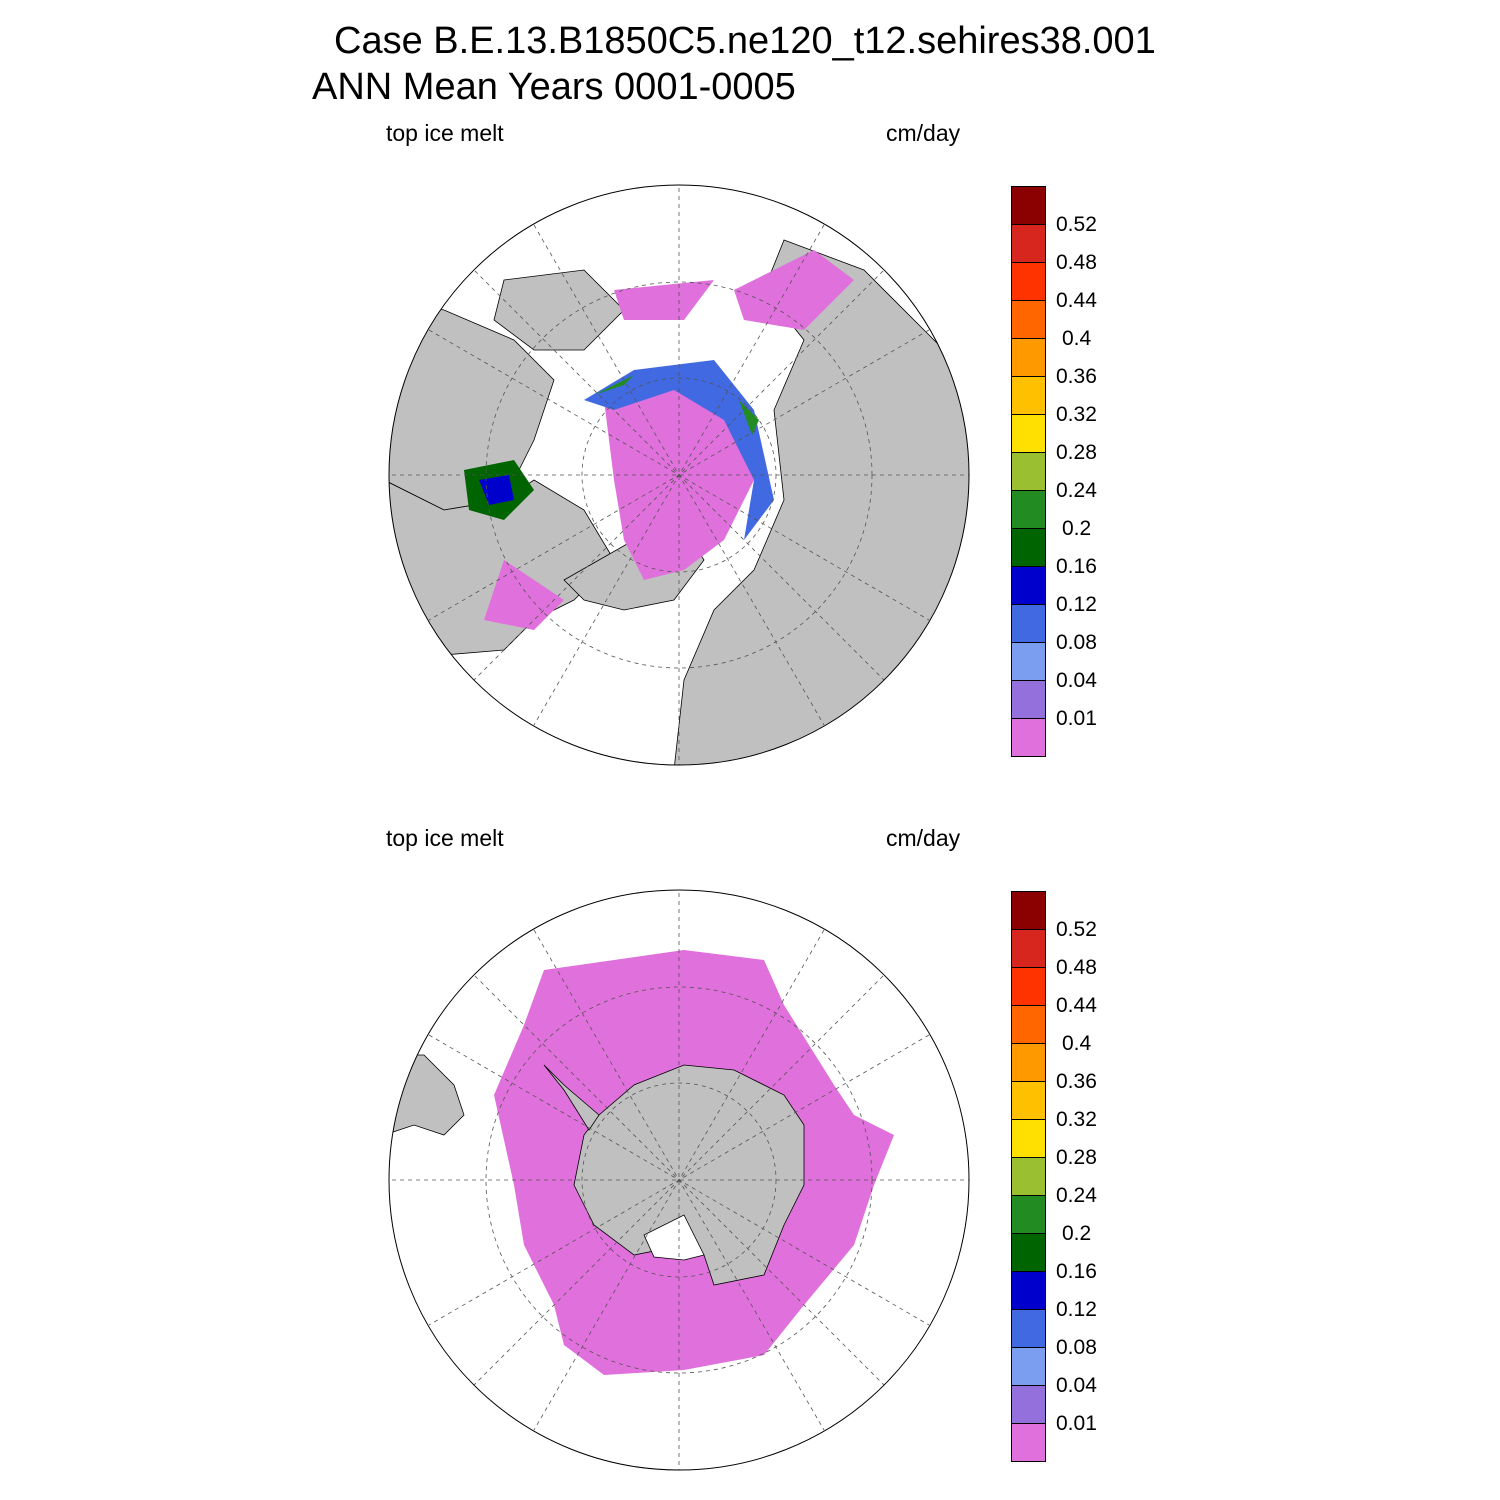 This screenshot has width=1500, height=1500. What do you see at coordinates (821, 502) in the screenshot?
I see `land-eurasia-east` at bounding box center [821, 502].